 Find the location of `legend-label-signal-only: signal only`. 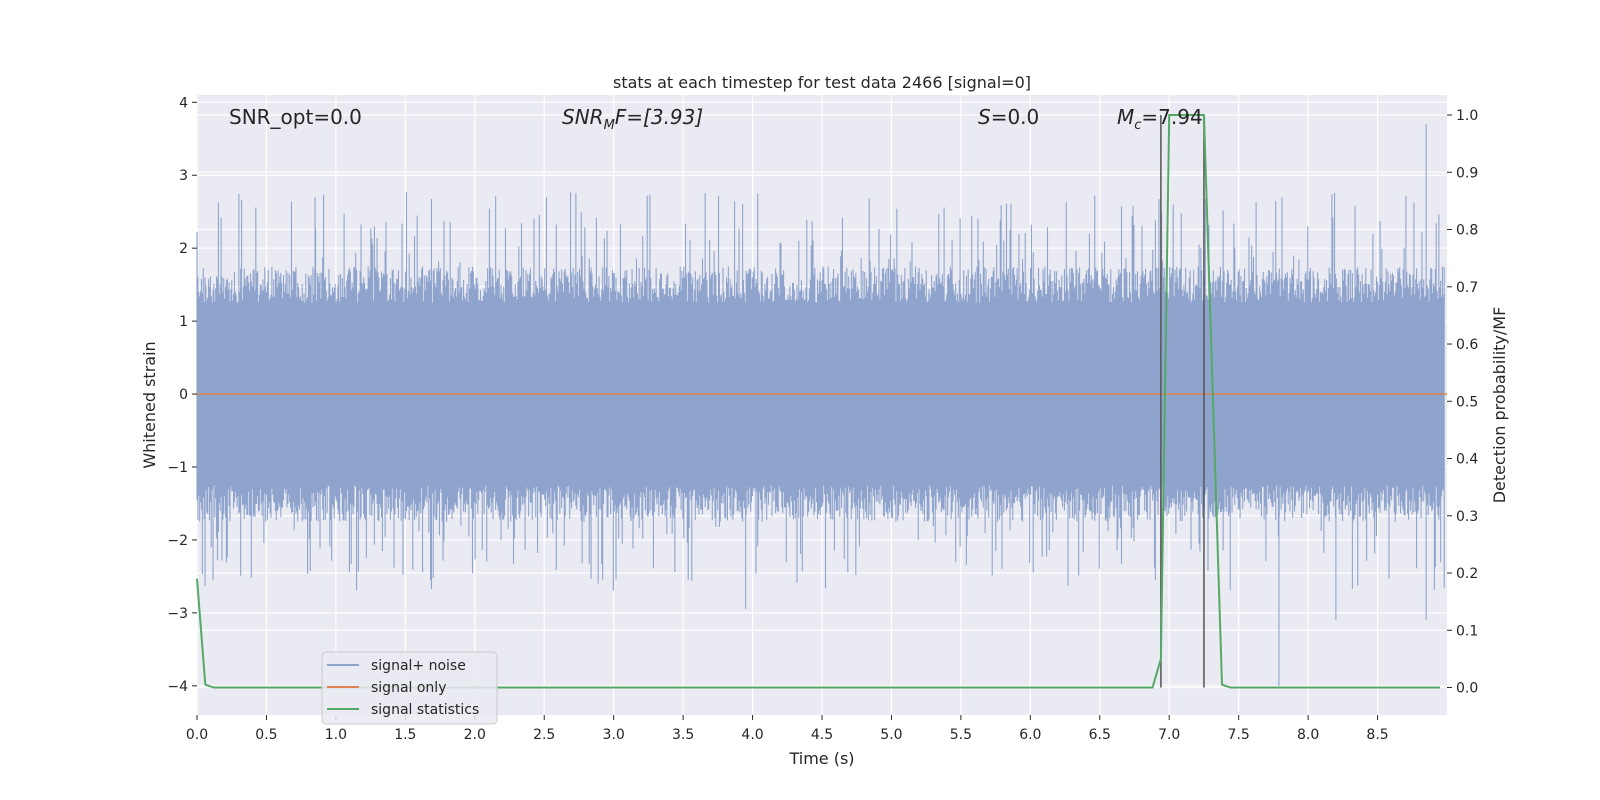

legend-label-signal-only: signal only is located at coordinates (408, 688).